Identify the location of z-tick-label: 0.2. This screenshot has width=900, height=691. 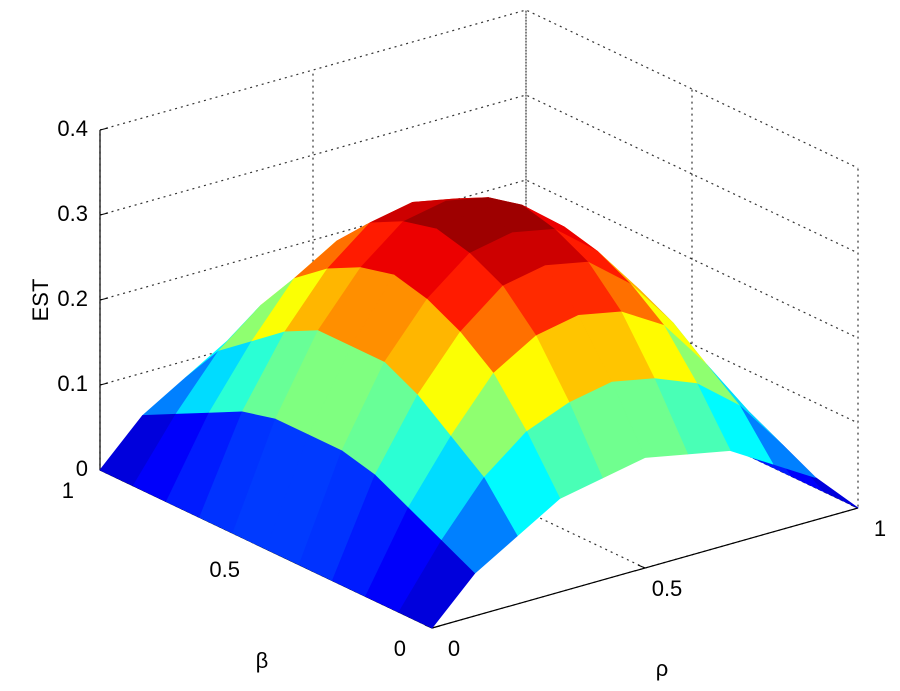
(72, 298).